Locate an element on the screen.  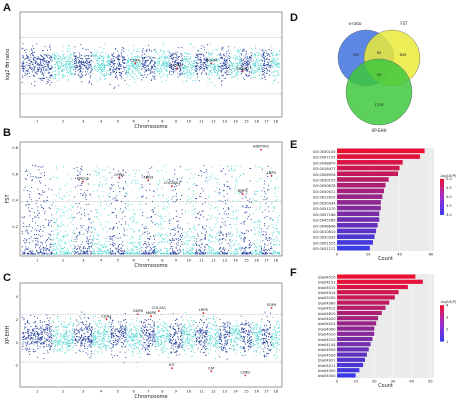
gene-label: NOHM is located at coordinates (211, 60).